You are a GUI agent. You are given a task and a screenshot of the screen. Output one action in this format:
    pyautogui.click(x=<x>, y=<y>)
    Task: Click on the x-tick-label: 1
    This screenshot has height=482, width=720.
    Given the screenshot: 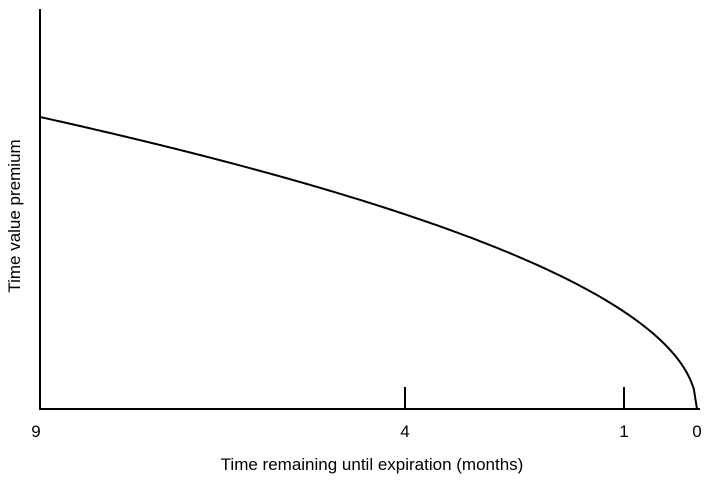 What is the action you would take?
    pyautogui.click(x=623, y=431)
    